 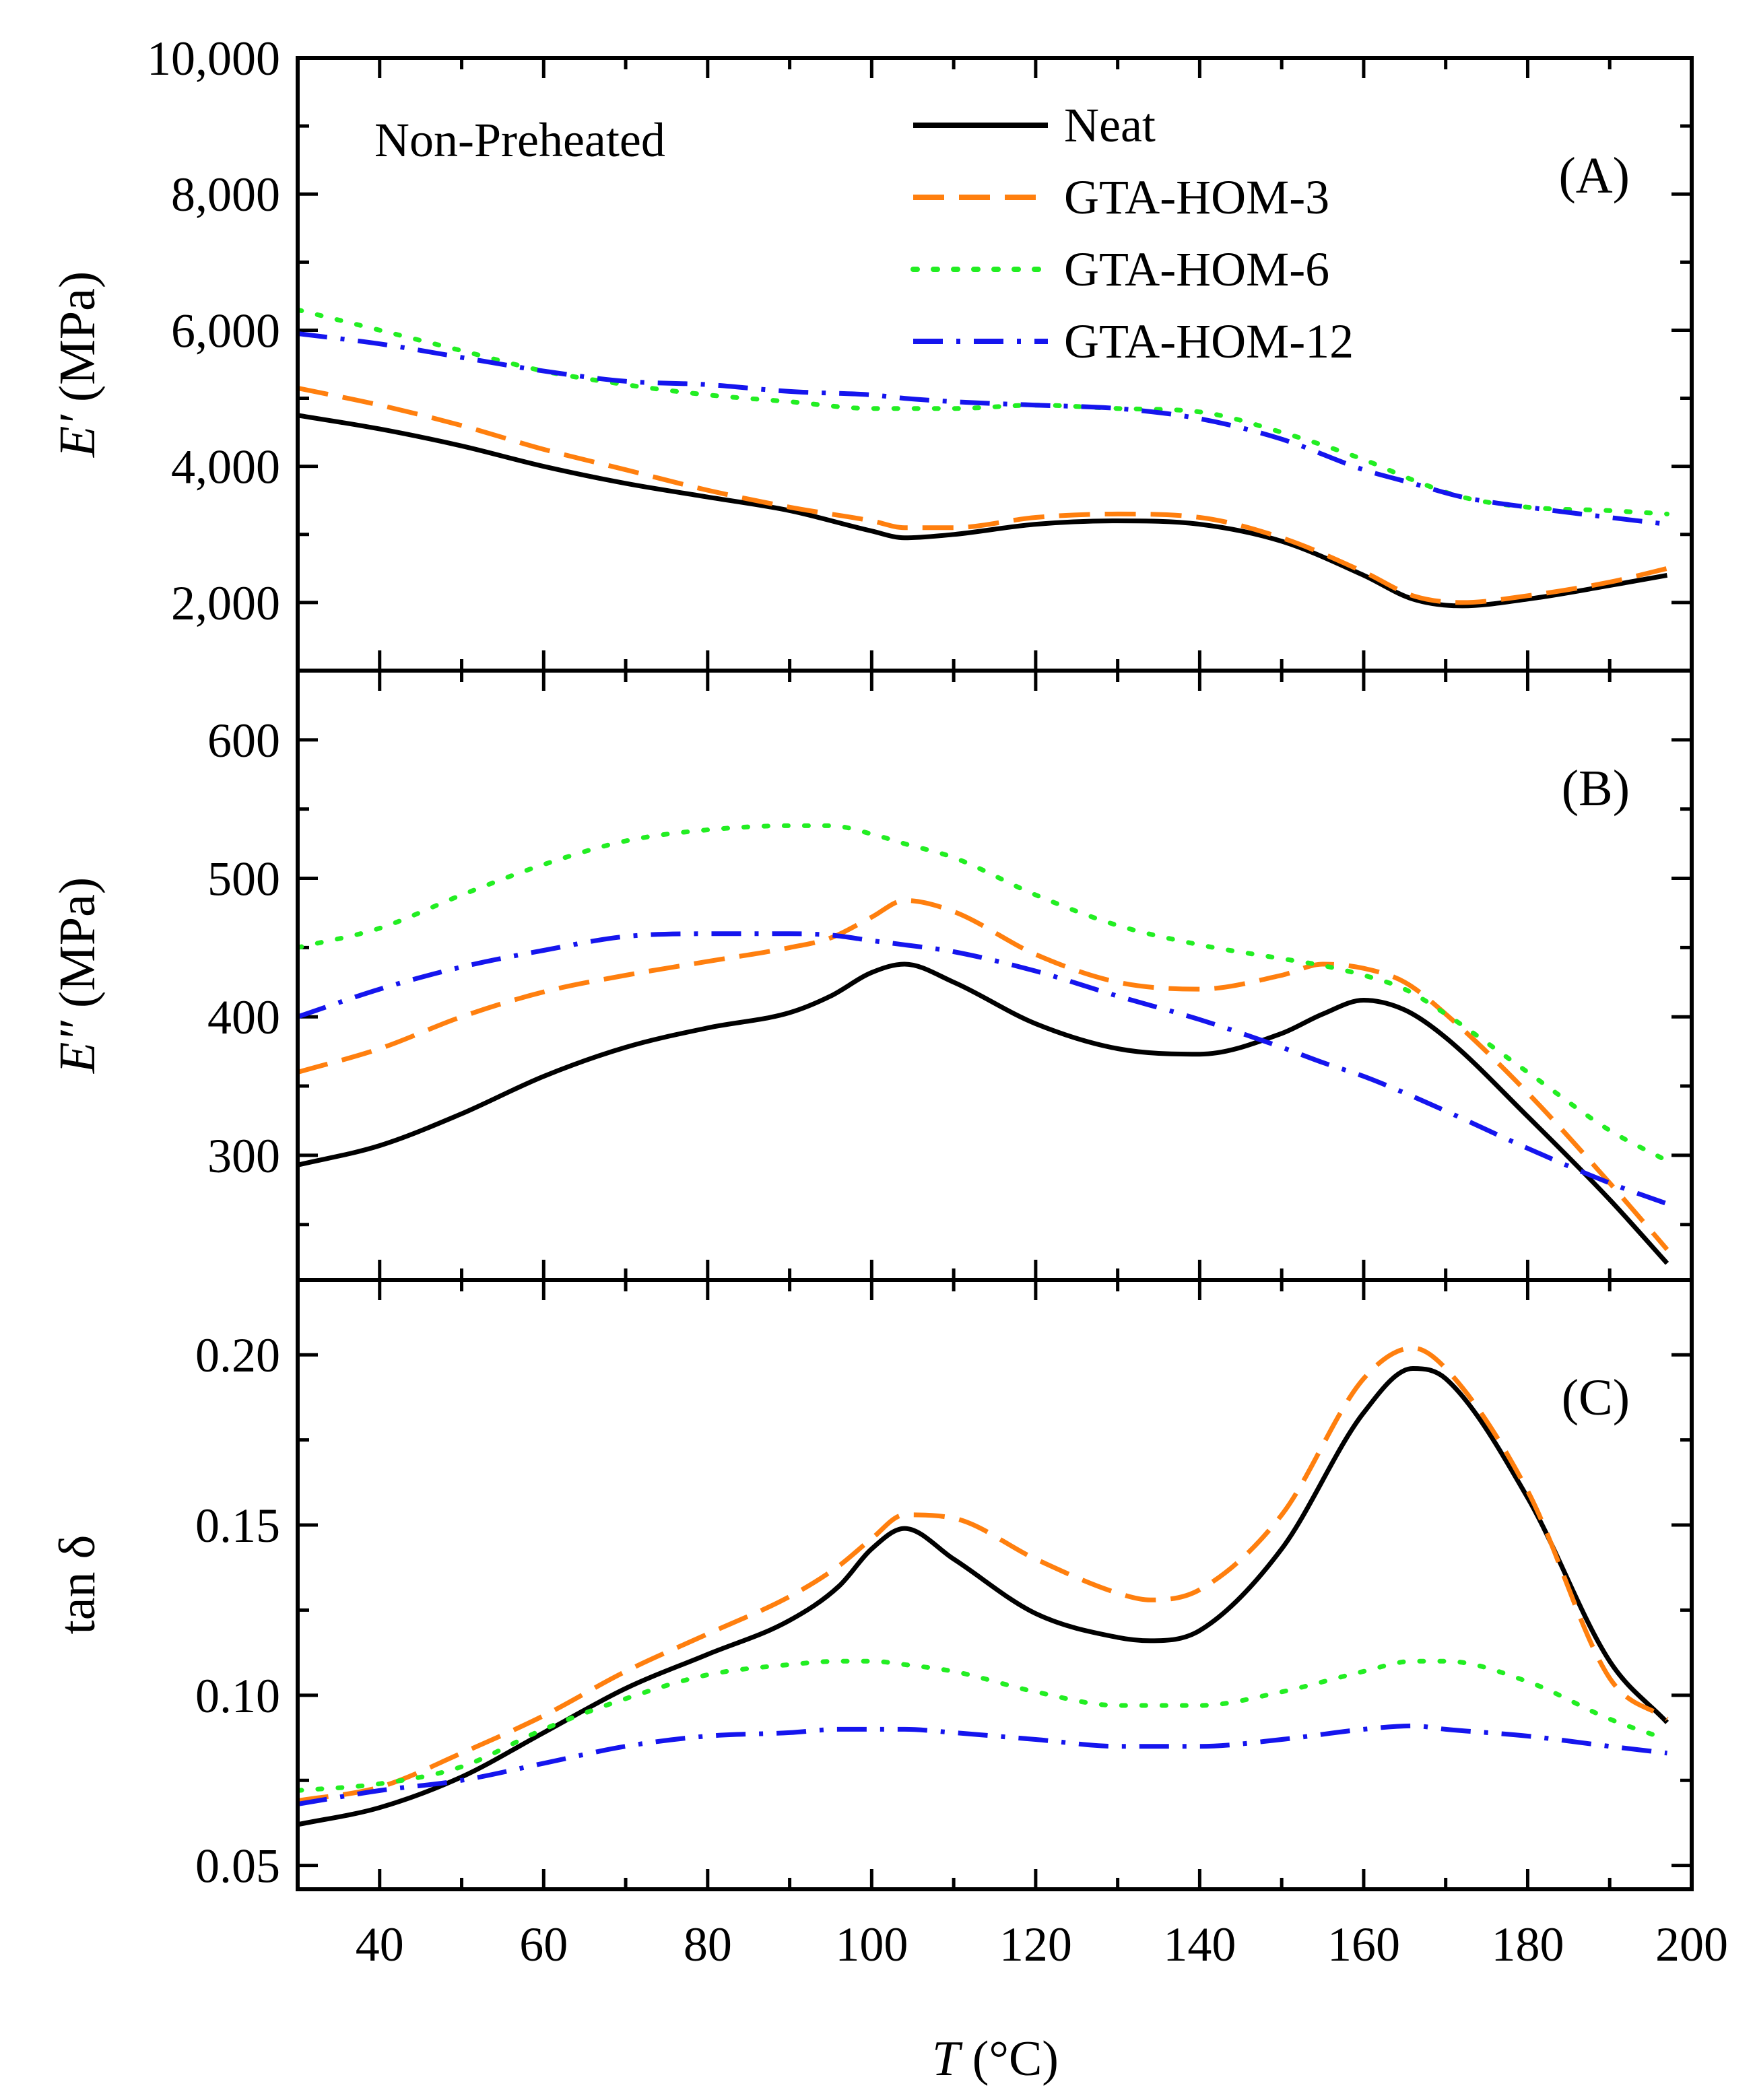 I want to click on y-tick-label-A: 10,000, so click(x=213, y=59).